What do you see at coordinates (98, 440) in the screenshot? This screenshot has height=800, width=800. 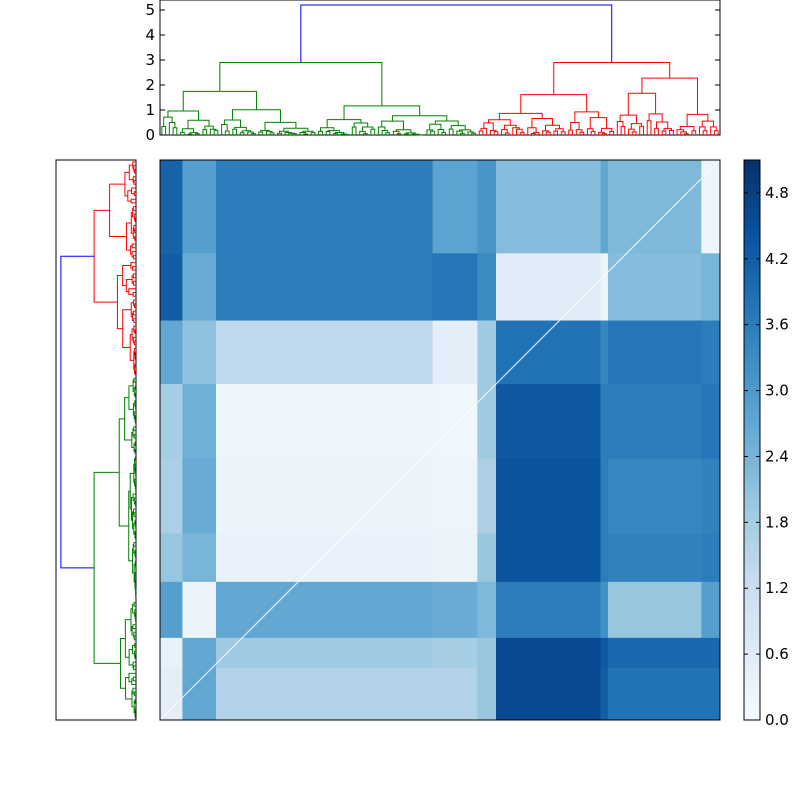 I see `left-dendrogram-links` at bounding box center [98, 440].